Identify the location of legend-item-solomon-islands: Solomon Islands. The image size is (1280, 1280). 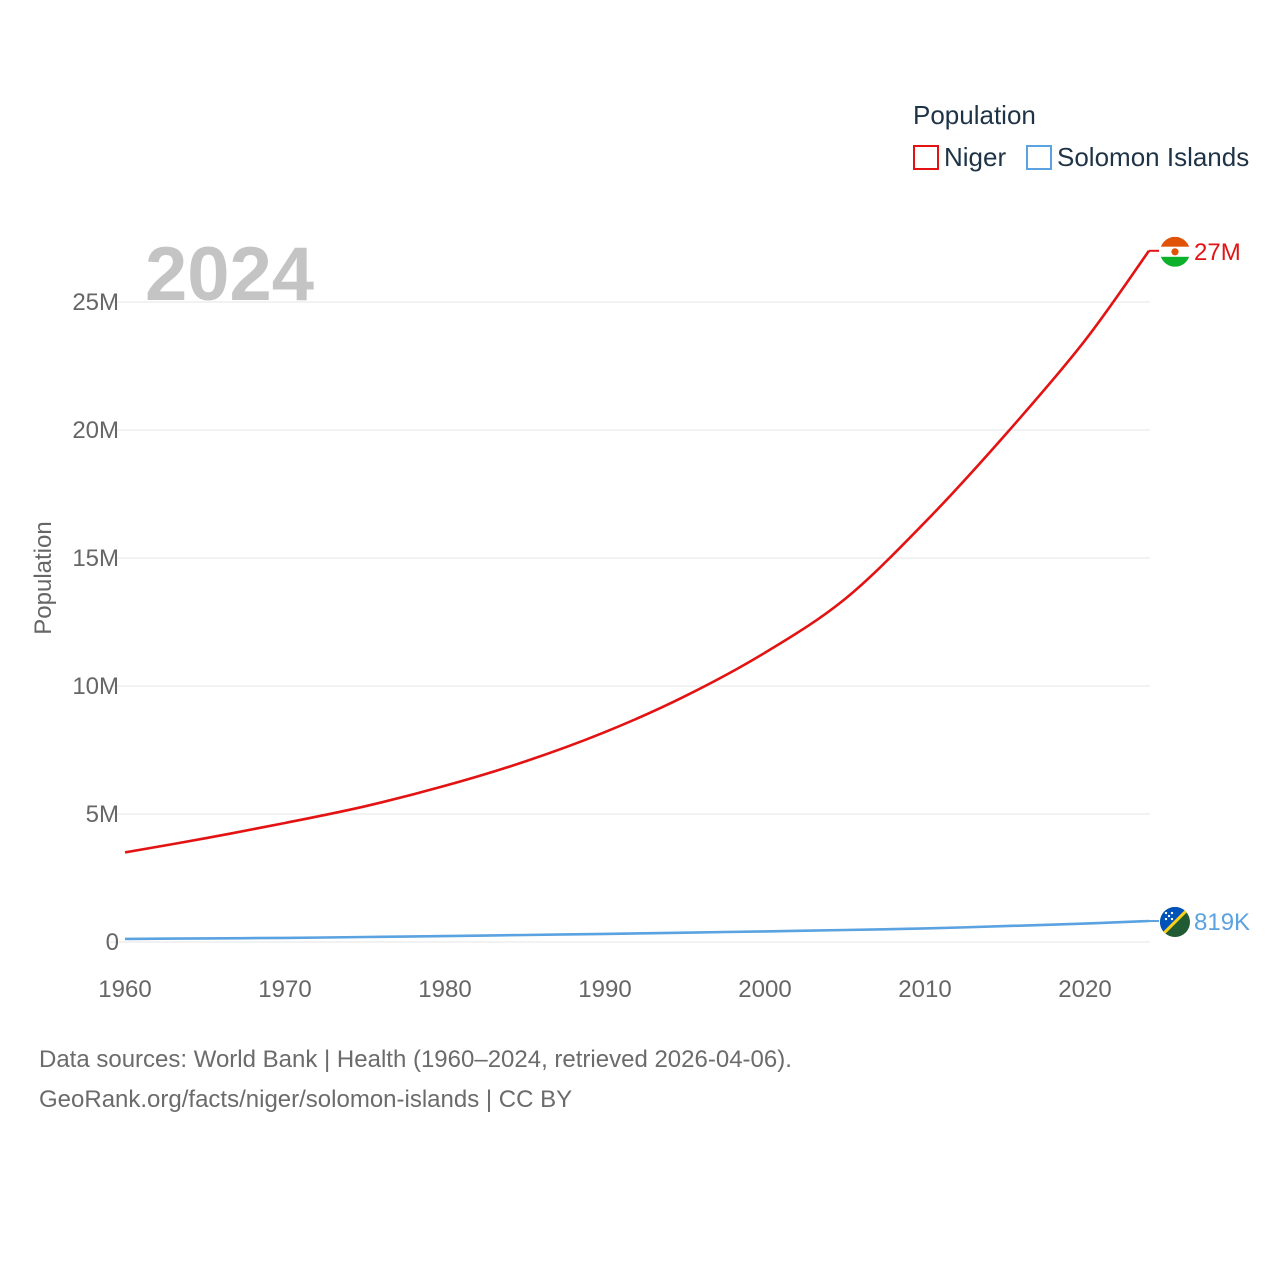
(1137, 157).